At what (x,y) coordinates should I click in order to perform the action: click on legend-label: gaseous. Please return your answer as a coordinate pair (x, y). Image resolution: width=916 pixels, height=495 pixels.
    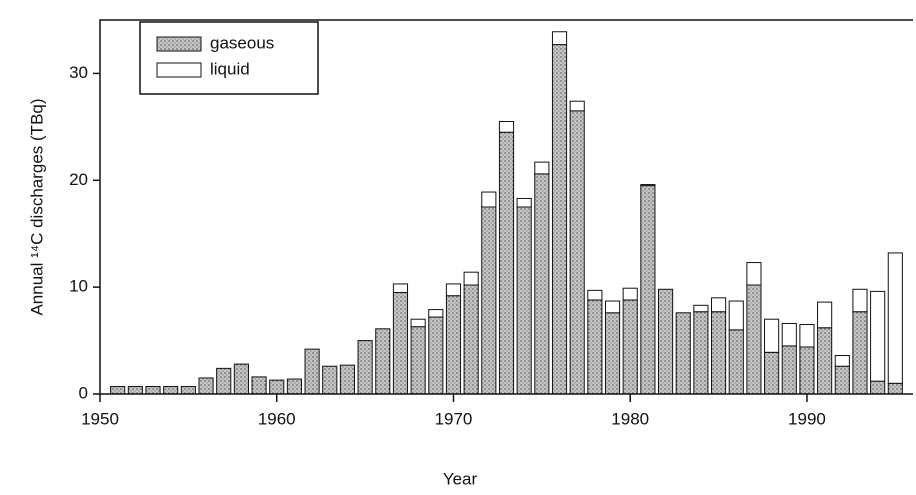
    Looking at the image, I should click on (242, 42).